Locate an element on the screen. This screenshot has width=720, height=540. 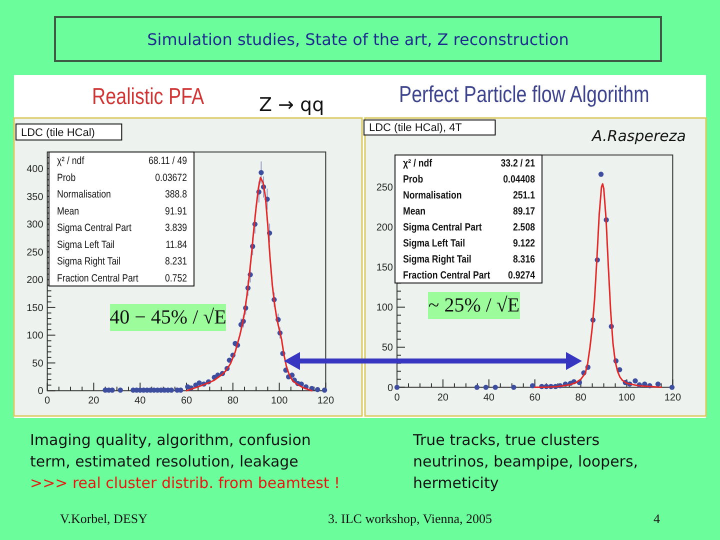
y-tick-label: 0 is located at coordinates (390, 388).